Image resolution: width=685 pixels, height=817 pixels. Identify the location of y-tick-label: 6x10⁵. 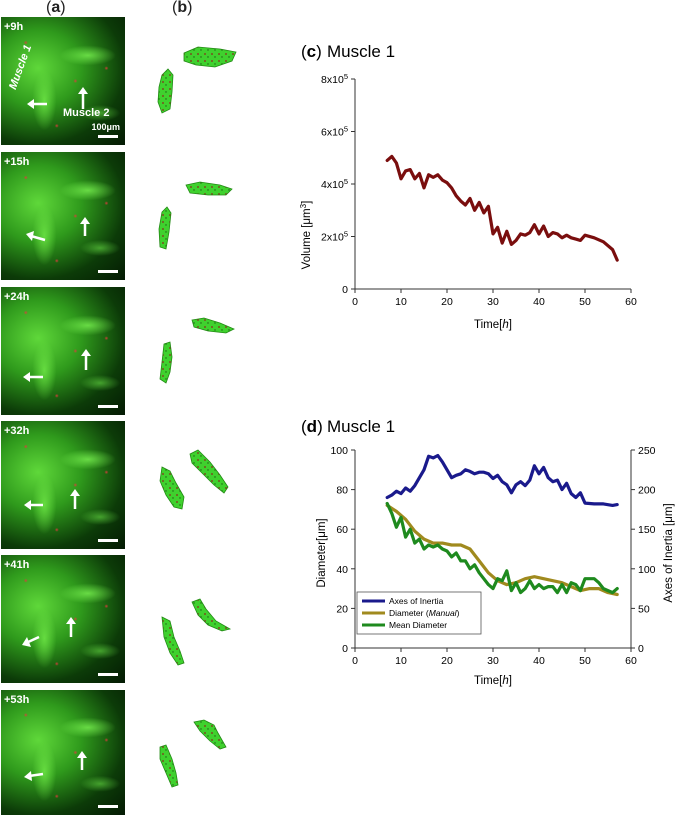
(334, 131).